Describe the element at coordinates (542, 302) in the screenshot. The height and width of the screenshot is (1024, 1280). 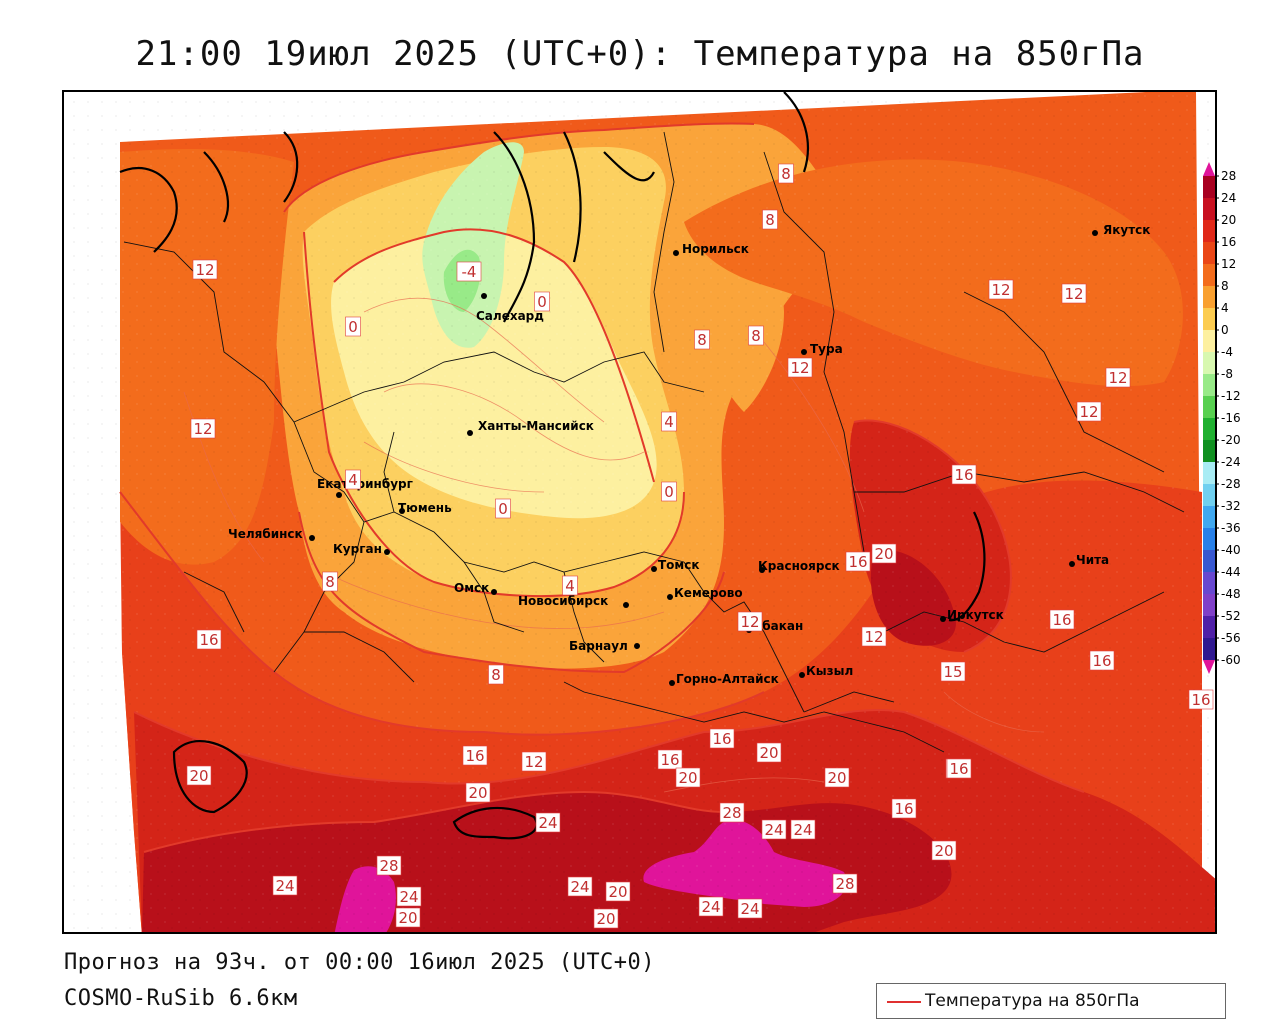
I see `contour-label-text: 0` at that location.